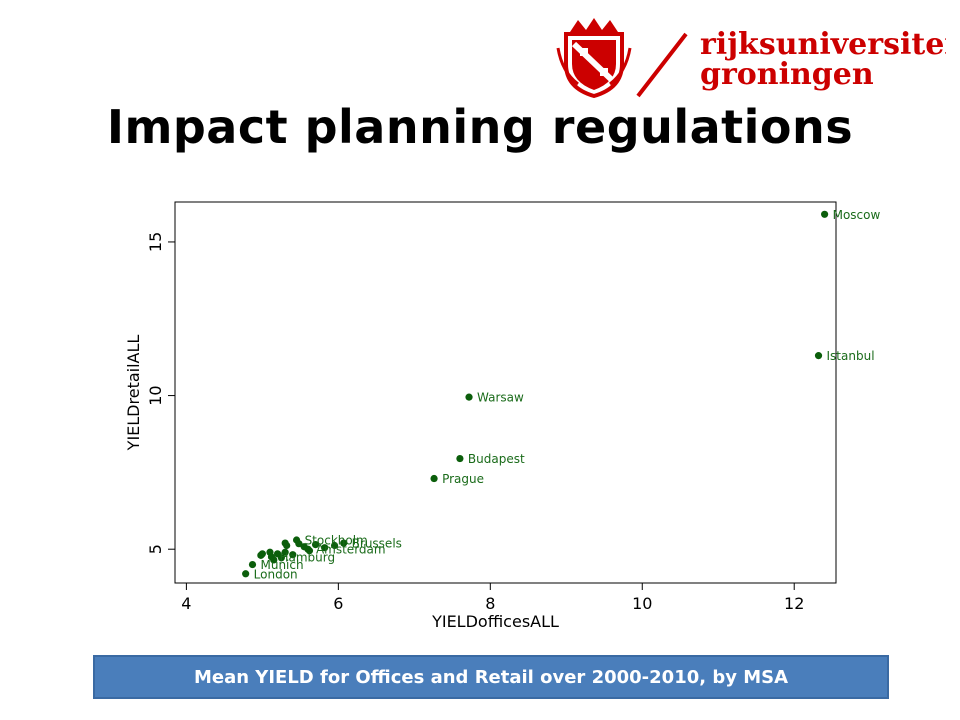 The image size is (960, 720). Describe the element at coordinates (281, 565) in the screenshot. I see `point-label: Munich` at that location.